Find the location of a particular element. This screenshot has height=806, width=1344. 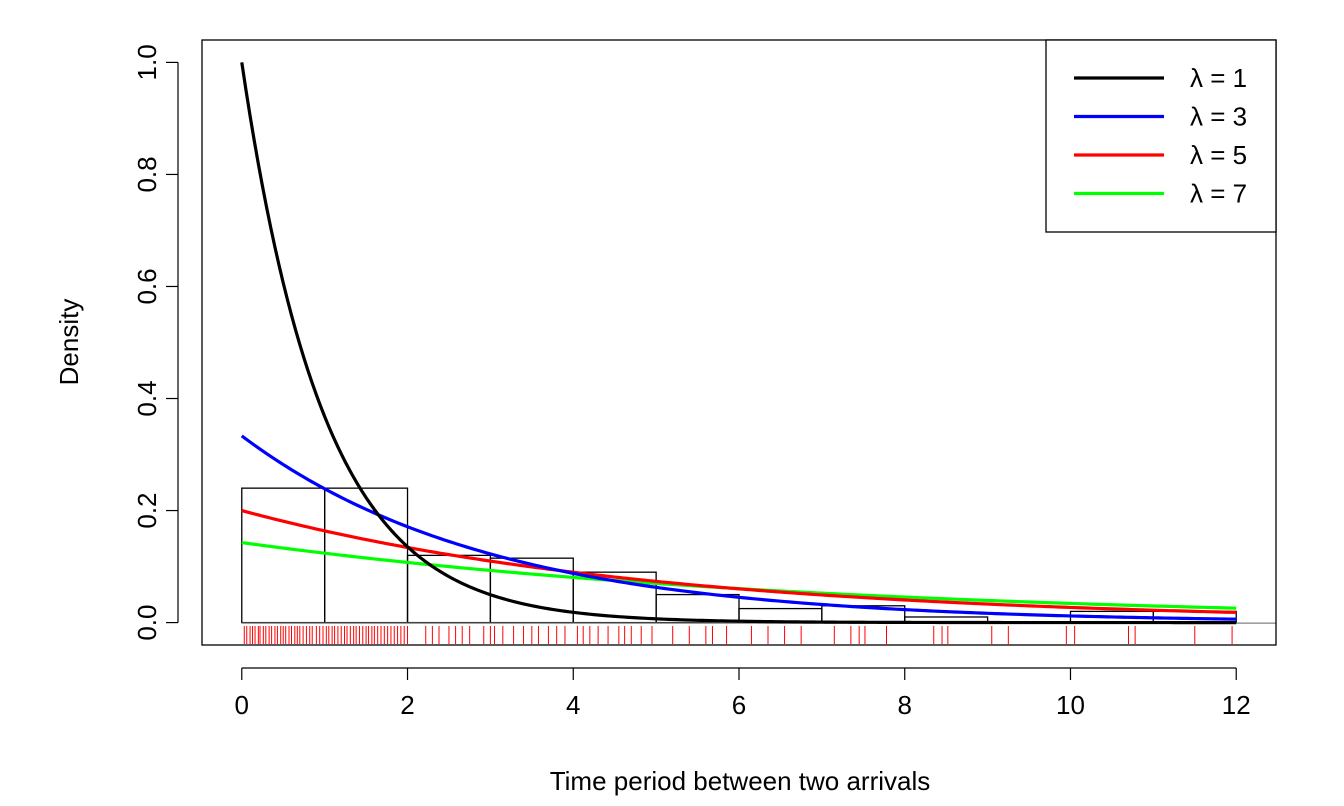

x-axis-label: Time period between two arrivals is located at coordinates (740, 781).